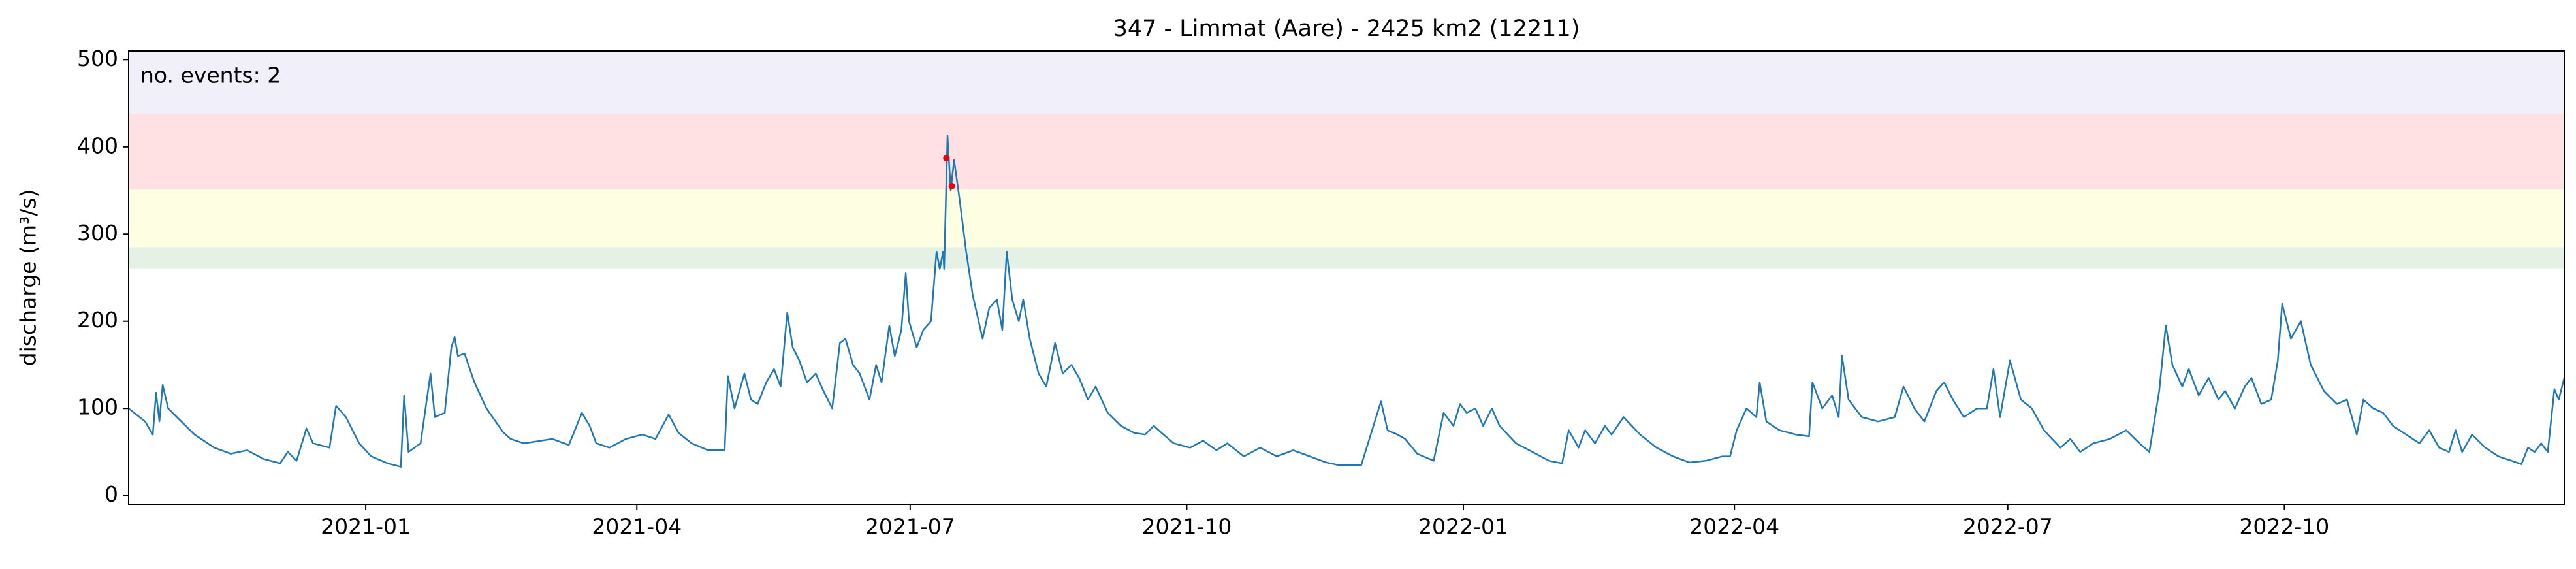 The height and width of the screenshot is (569, 2576). Describe the element at coordinates (98, 233) in the screenshot. I see `y-tick-label: 300` at that location.